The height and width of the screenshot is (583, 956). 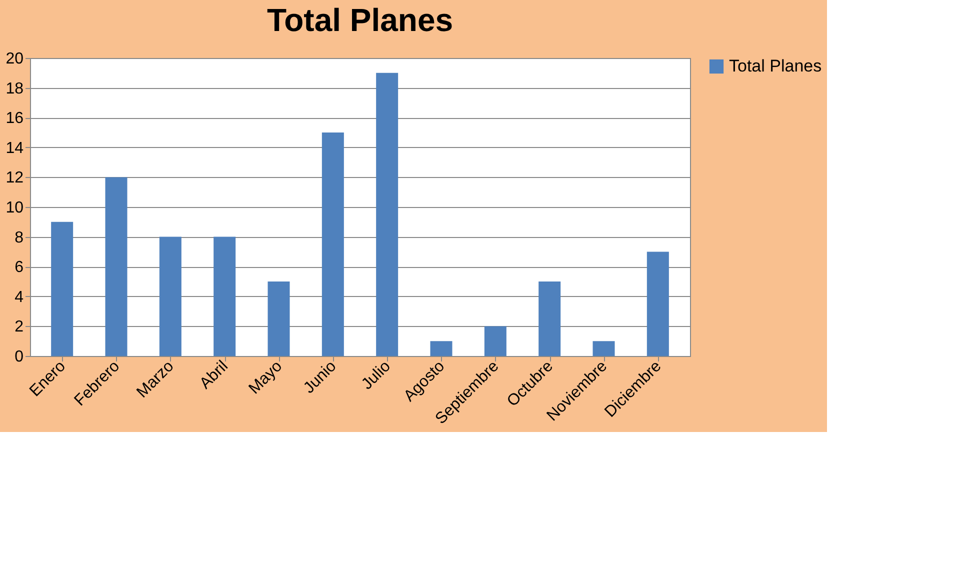 I want to click on y-tick-label: 10, so click(x=15, y=208).